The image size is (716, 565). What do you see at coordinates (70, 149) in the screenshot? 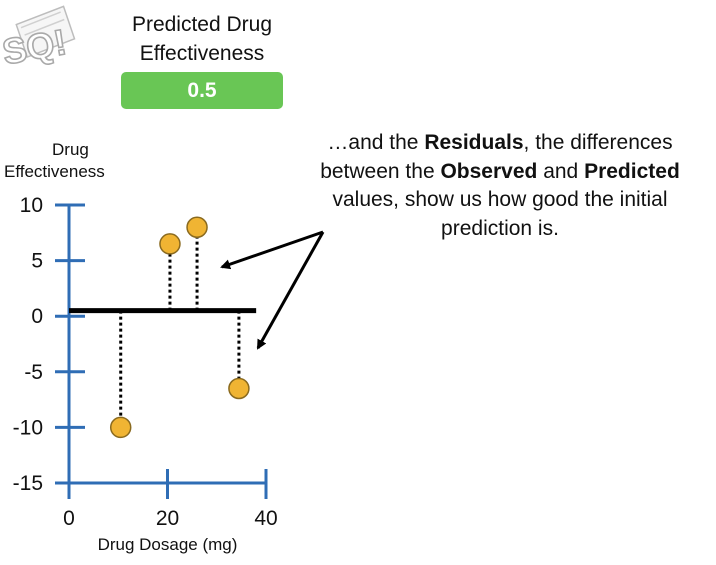
I see `y-axis-title-line1: Drug` at bounding box center [70, 149].